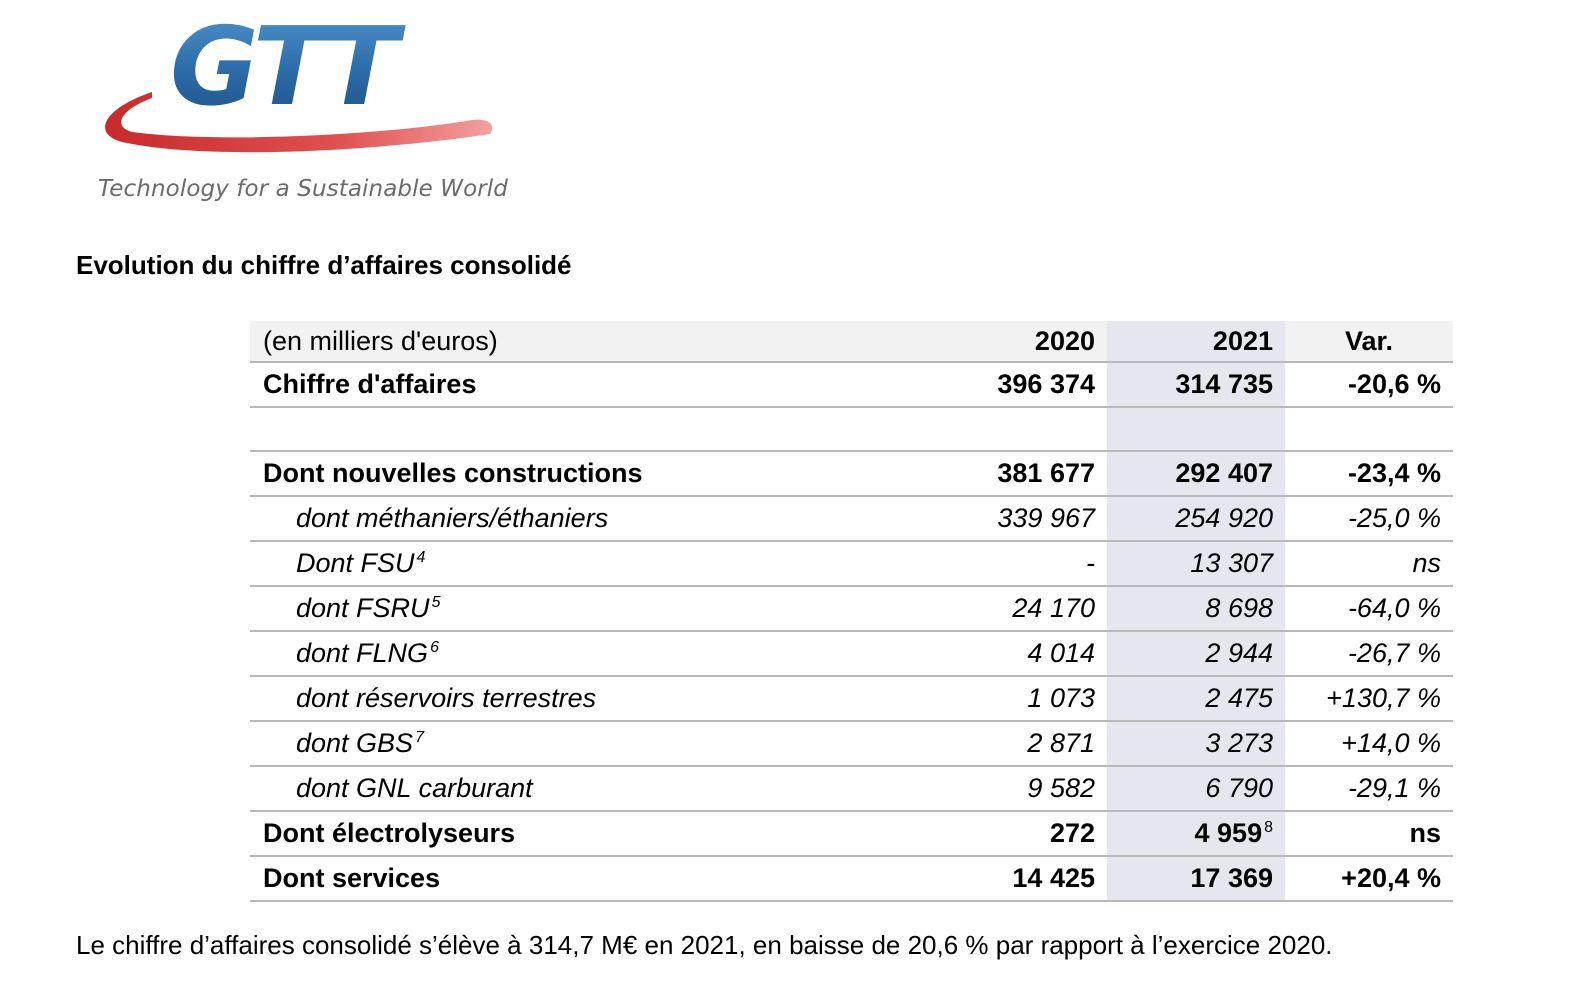 This screenshot has height=1006, width=1586. What do you see at coordinates (1369, 474) in the screenshot?
I see `value-var: -23,4 %` at bounding box center [1369, 474].